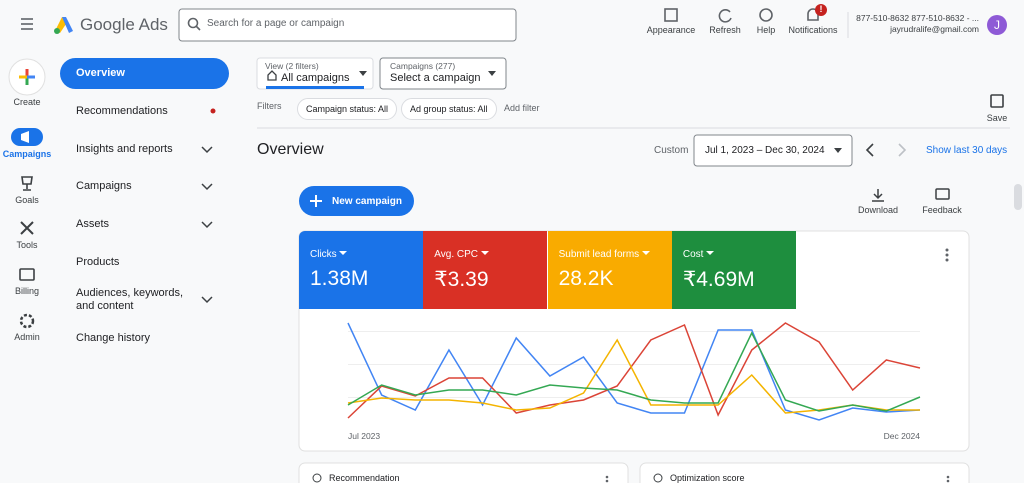  I want to click on x-tick-label: Jul 2023, so click(364, 436).